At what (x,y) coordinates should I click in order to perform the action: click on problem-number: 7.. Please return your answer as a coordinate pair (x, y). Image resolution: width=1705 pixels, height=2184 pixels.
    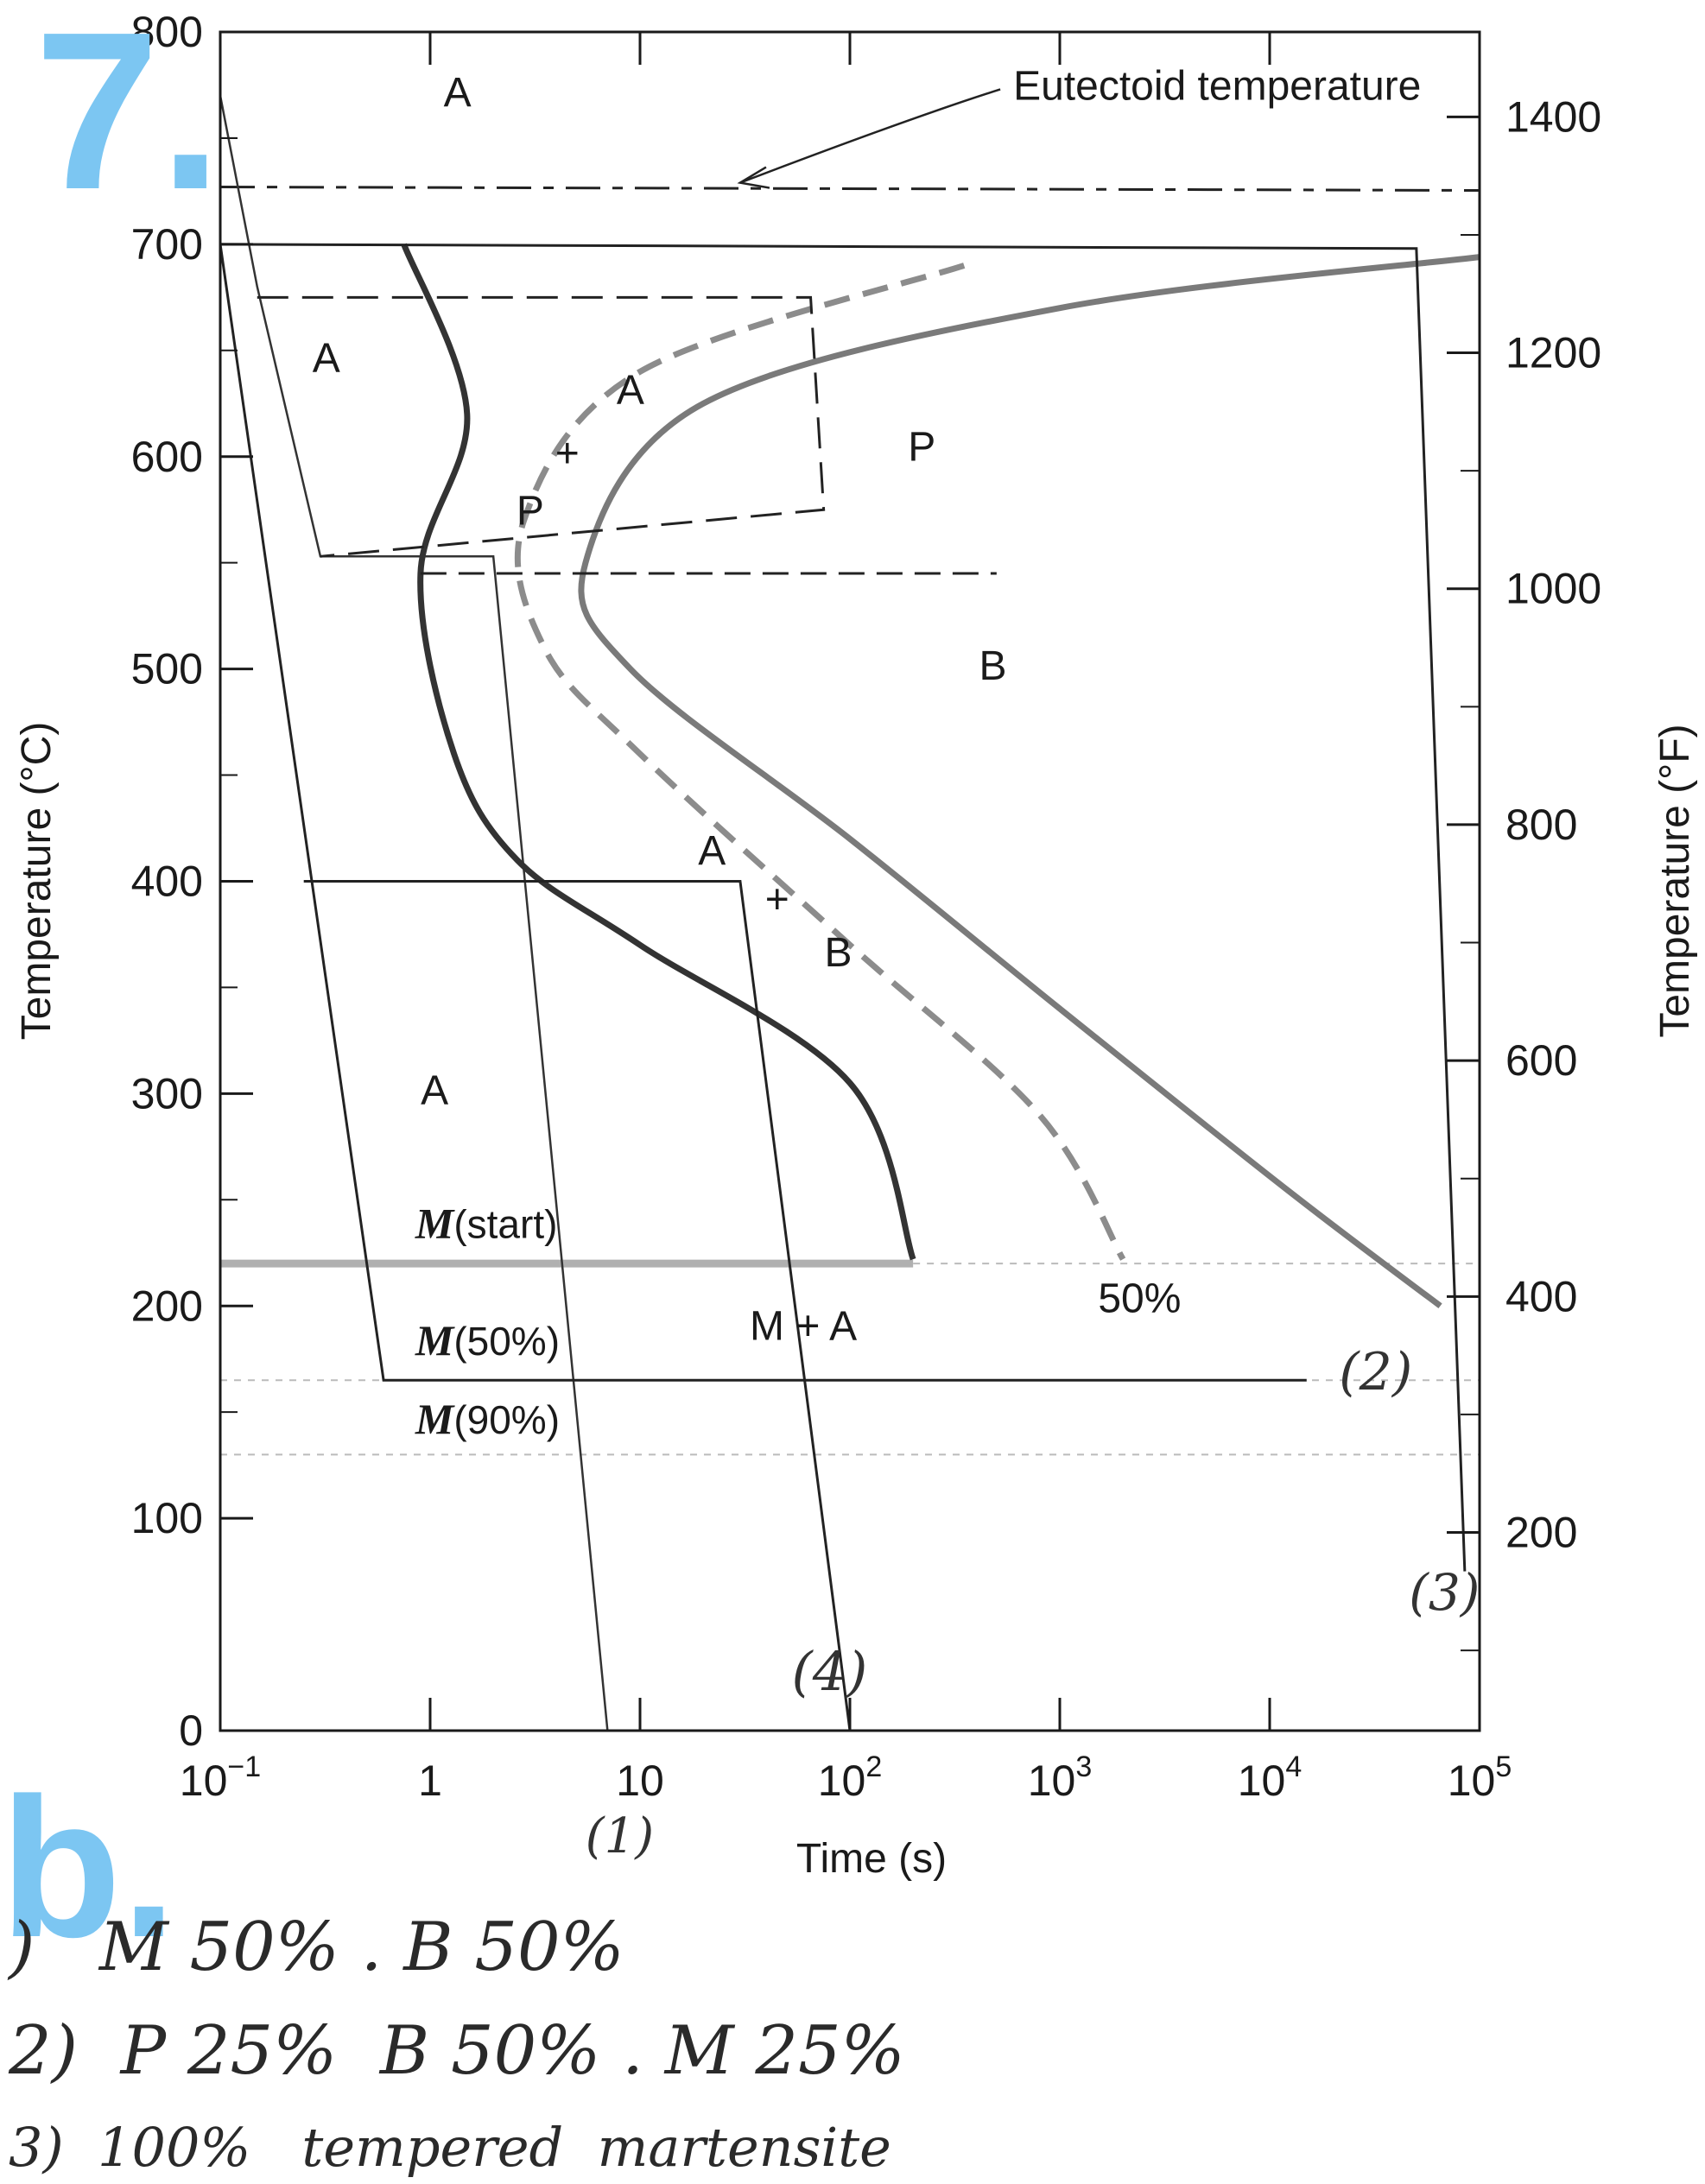
    Looking at the image, I should click on (128, 119).